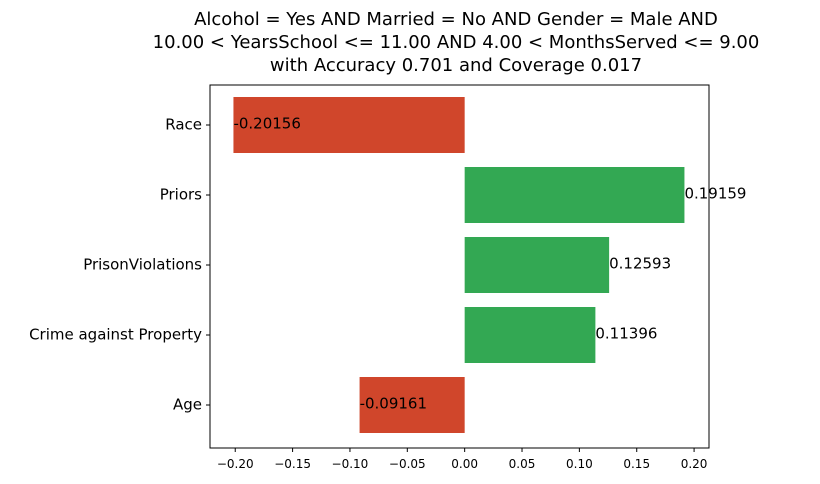  I want to click on x-axis-ticks: −0.20 −0.15 −0.10 −0.05 0.00 0.05 0.10 0.15 0.20, so click(462, 459).